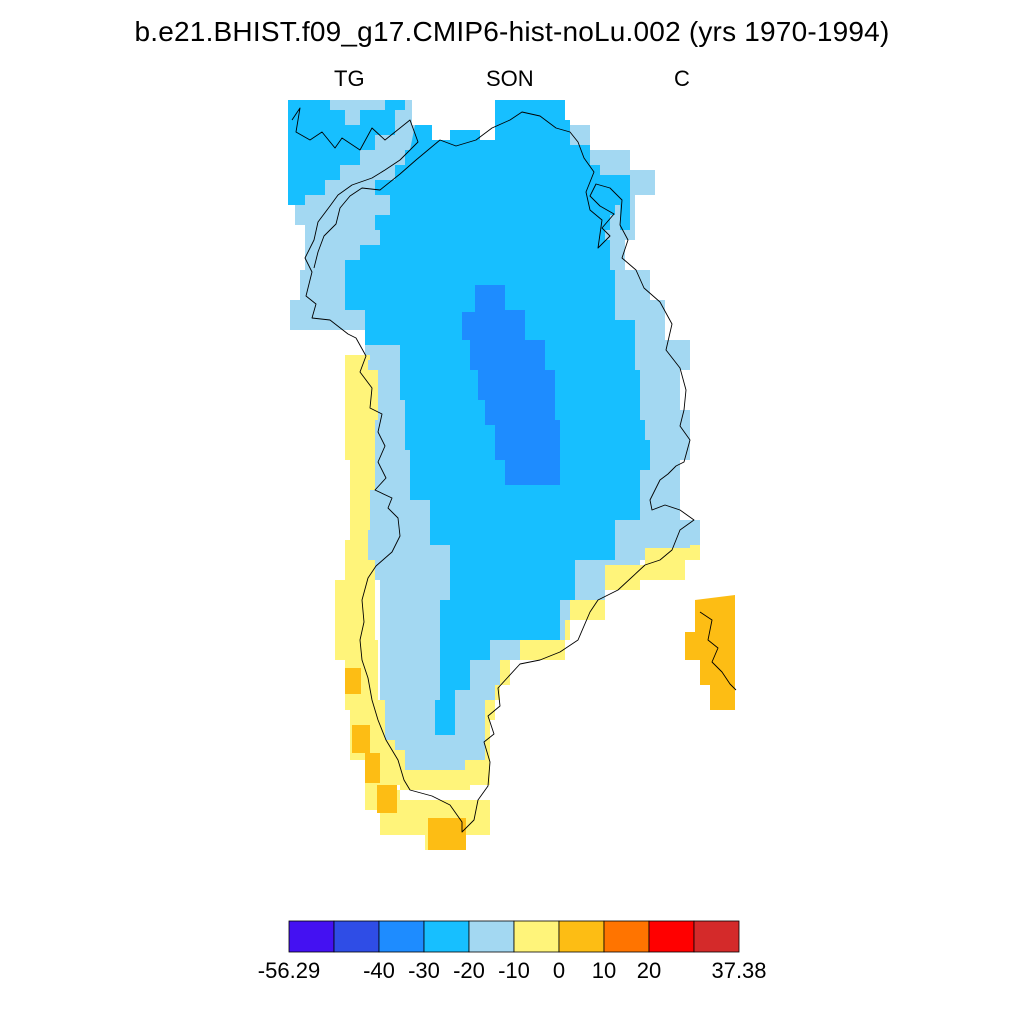  Describe the element at coordinates (349, 78) in the screenshot. I see `variable-label: TG` at that location.